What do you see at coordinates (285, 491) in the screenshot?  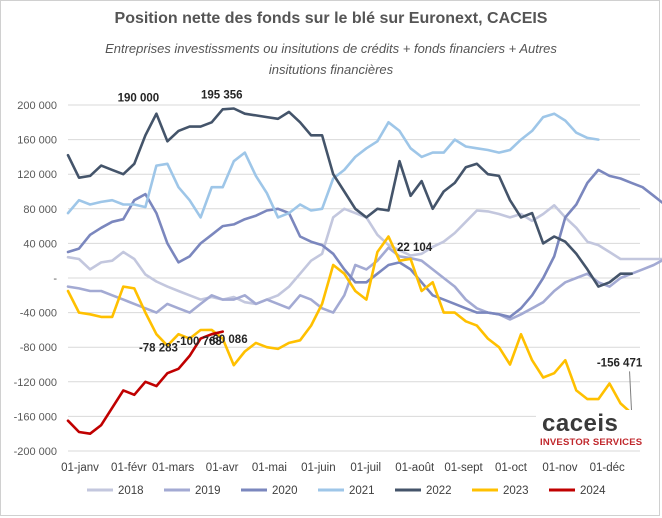 I see `legend-label: 2020` at bounding box center [285, 491].